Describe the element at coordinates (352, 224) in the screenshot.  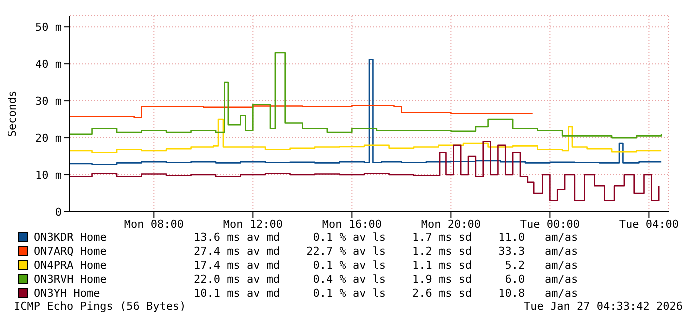
I see `x-tick-label: Mon 16:00` at that location.